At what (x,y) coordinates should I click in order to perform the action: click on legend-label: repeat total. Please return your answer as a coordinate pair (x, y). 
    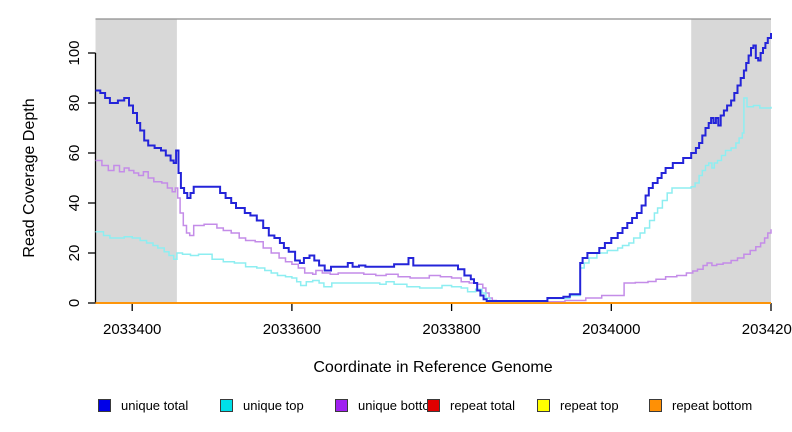
    Looking at the image, I should click on (483, 405).